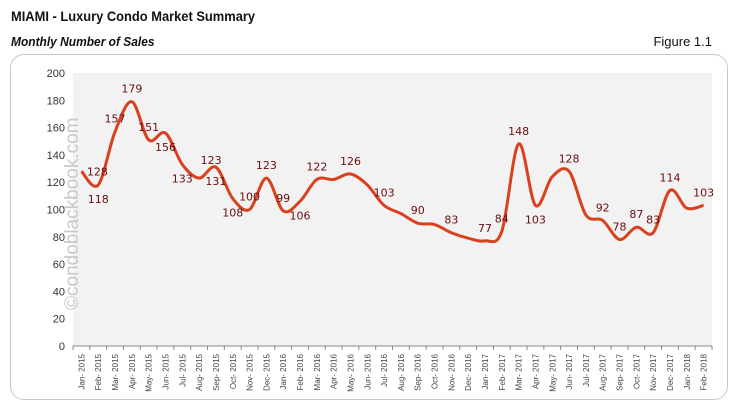 This screenshot has height=406, width=738. What do you see at coordinates (59, 292) in the screenshot?
I see `y-tick-label: 40` at bounding box center [59, 292].